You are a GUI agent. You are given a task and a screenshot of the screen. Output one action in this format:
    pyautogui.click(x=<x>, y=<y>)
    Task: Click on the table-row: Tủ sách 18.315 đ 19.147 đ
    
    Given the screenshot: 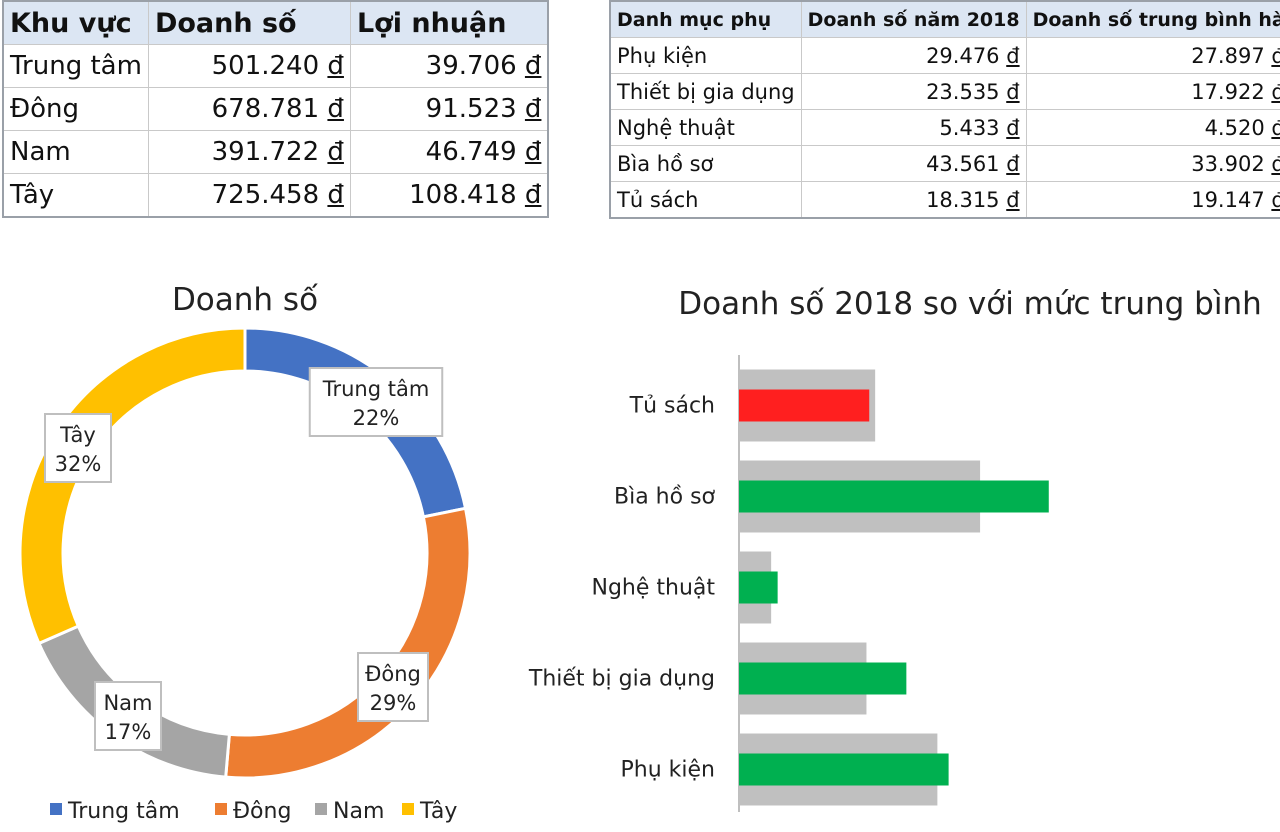 What is the action you would take?
    pyautogui.click(x=944, y=200)
    